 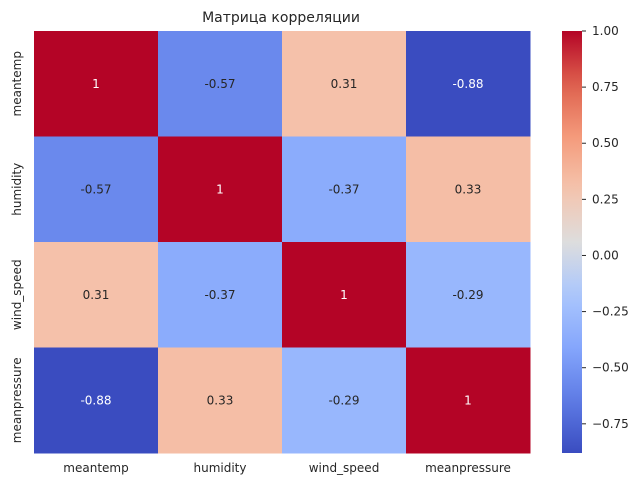 What do you see at coordinates (95, 468) in the screenshot?
I see `x-tick-label: meantemp` at bounding box center [95, 468].